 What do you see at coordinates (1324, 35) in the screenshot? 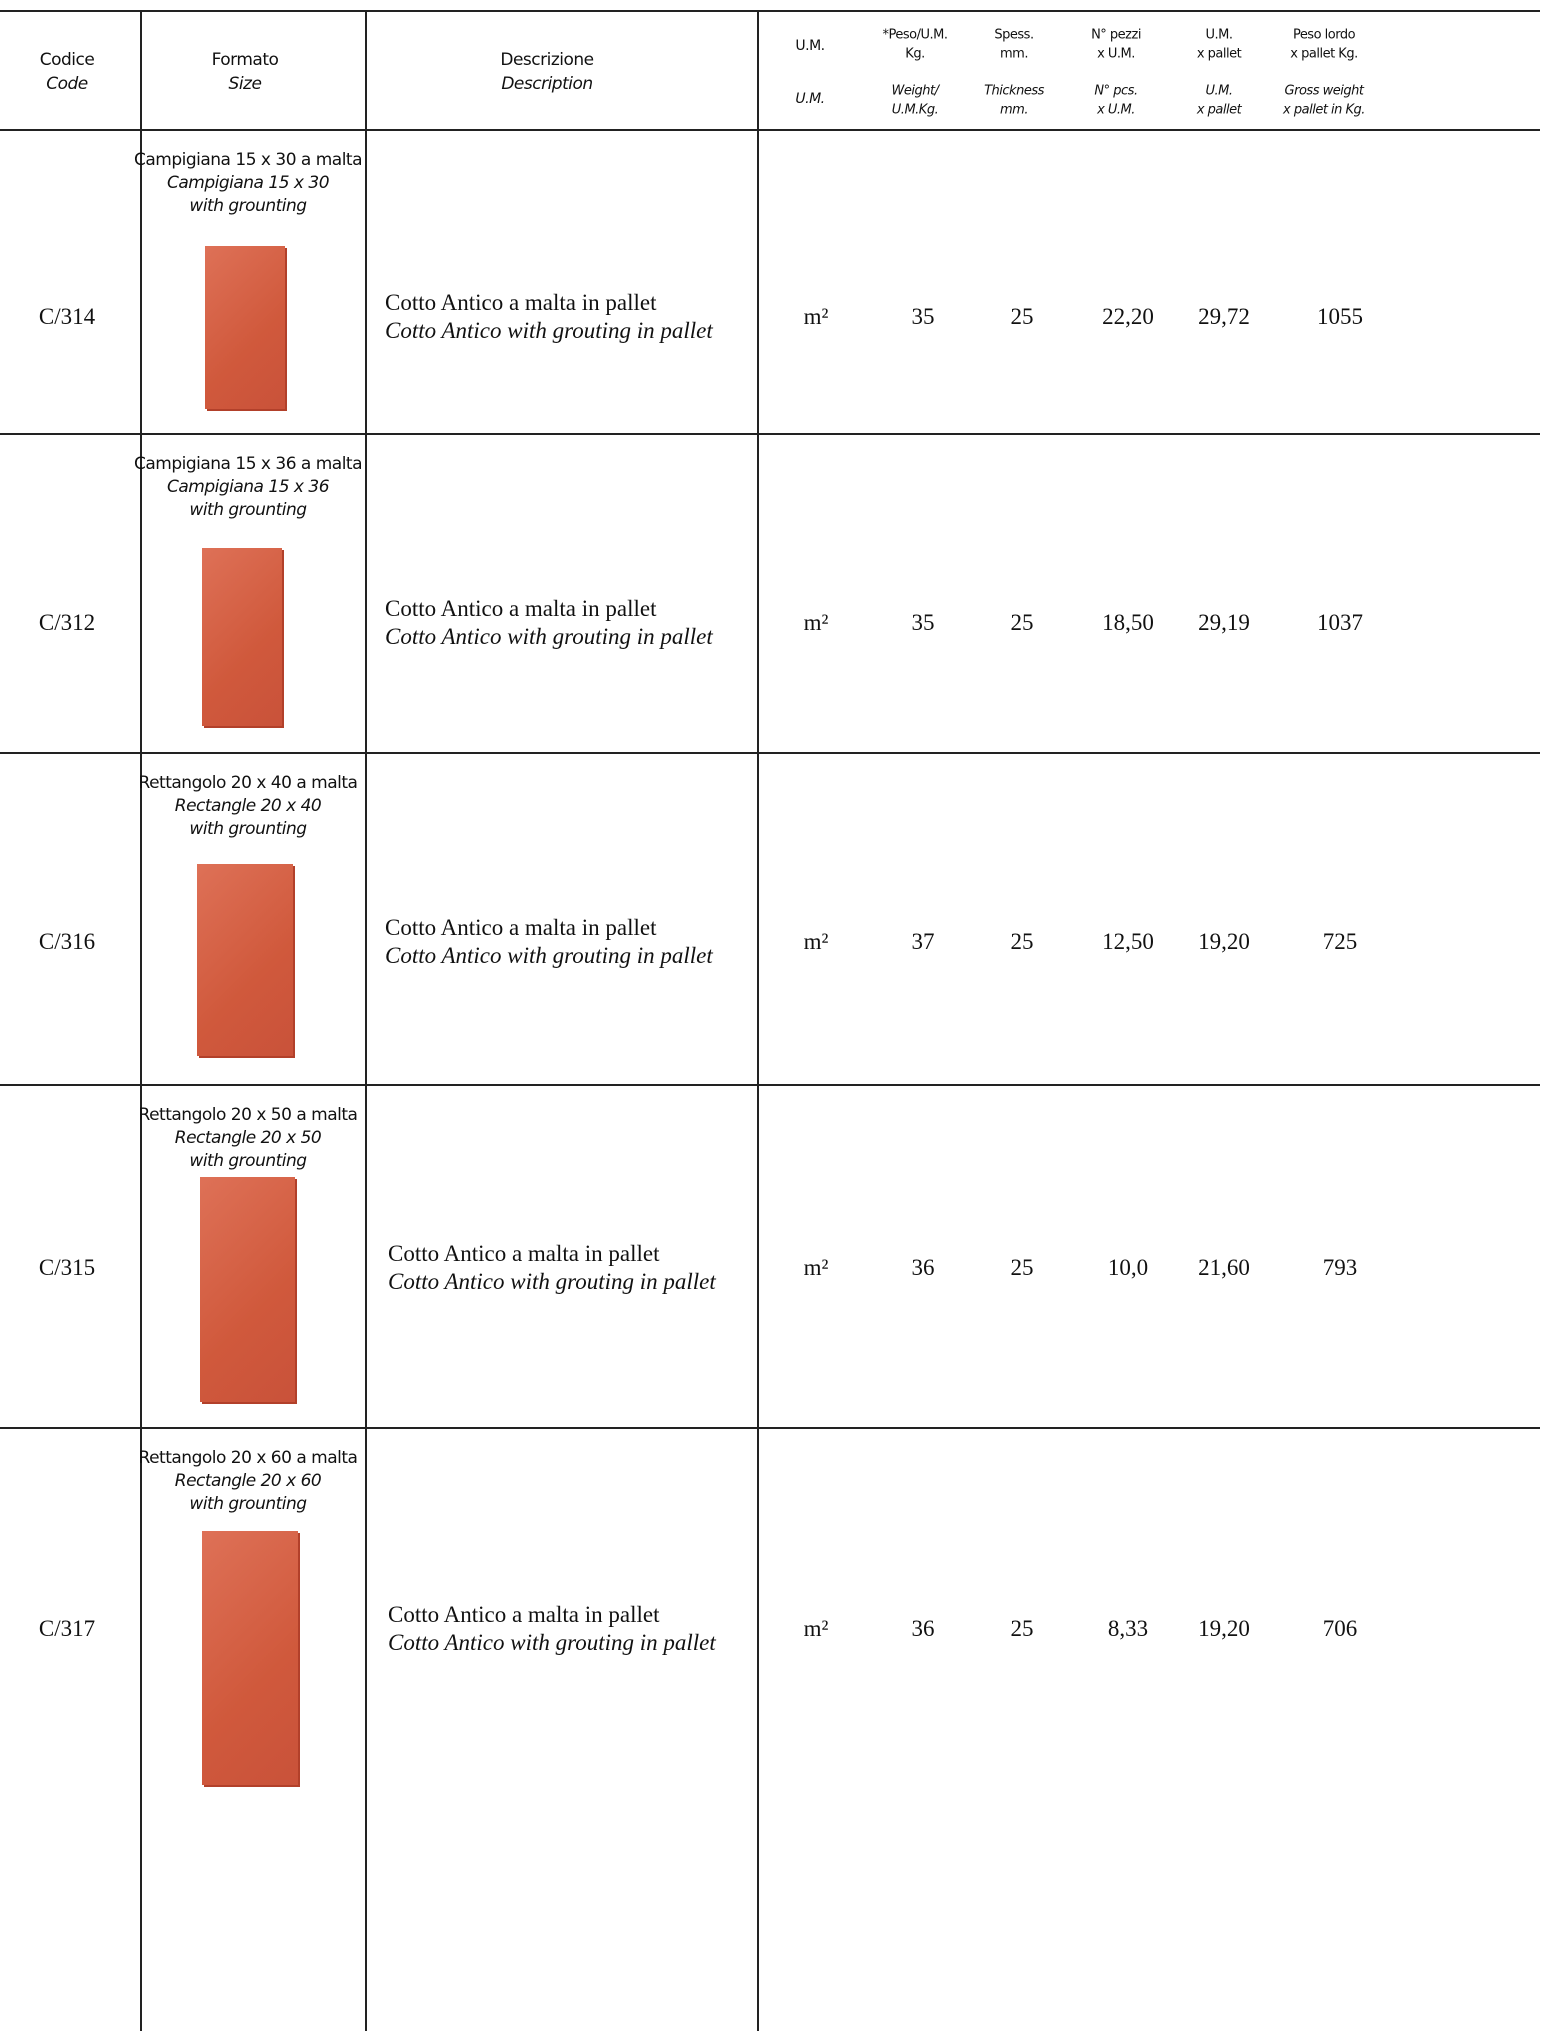
I see `header-it: Peso lordo` at bounding box center [1324, 35].